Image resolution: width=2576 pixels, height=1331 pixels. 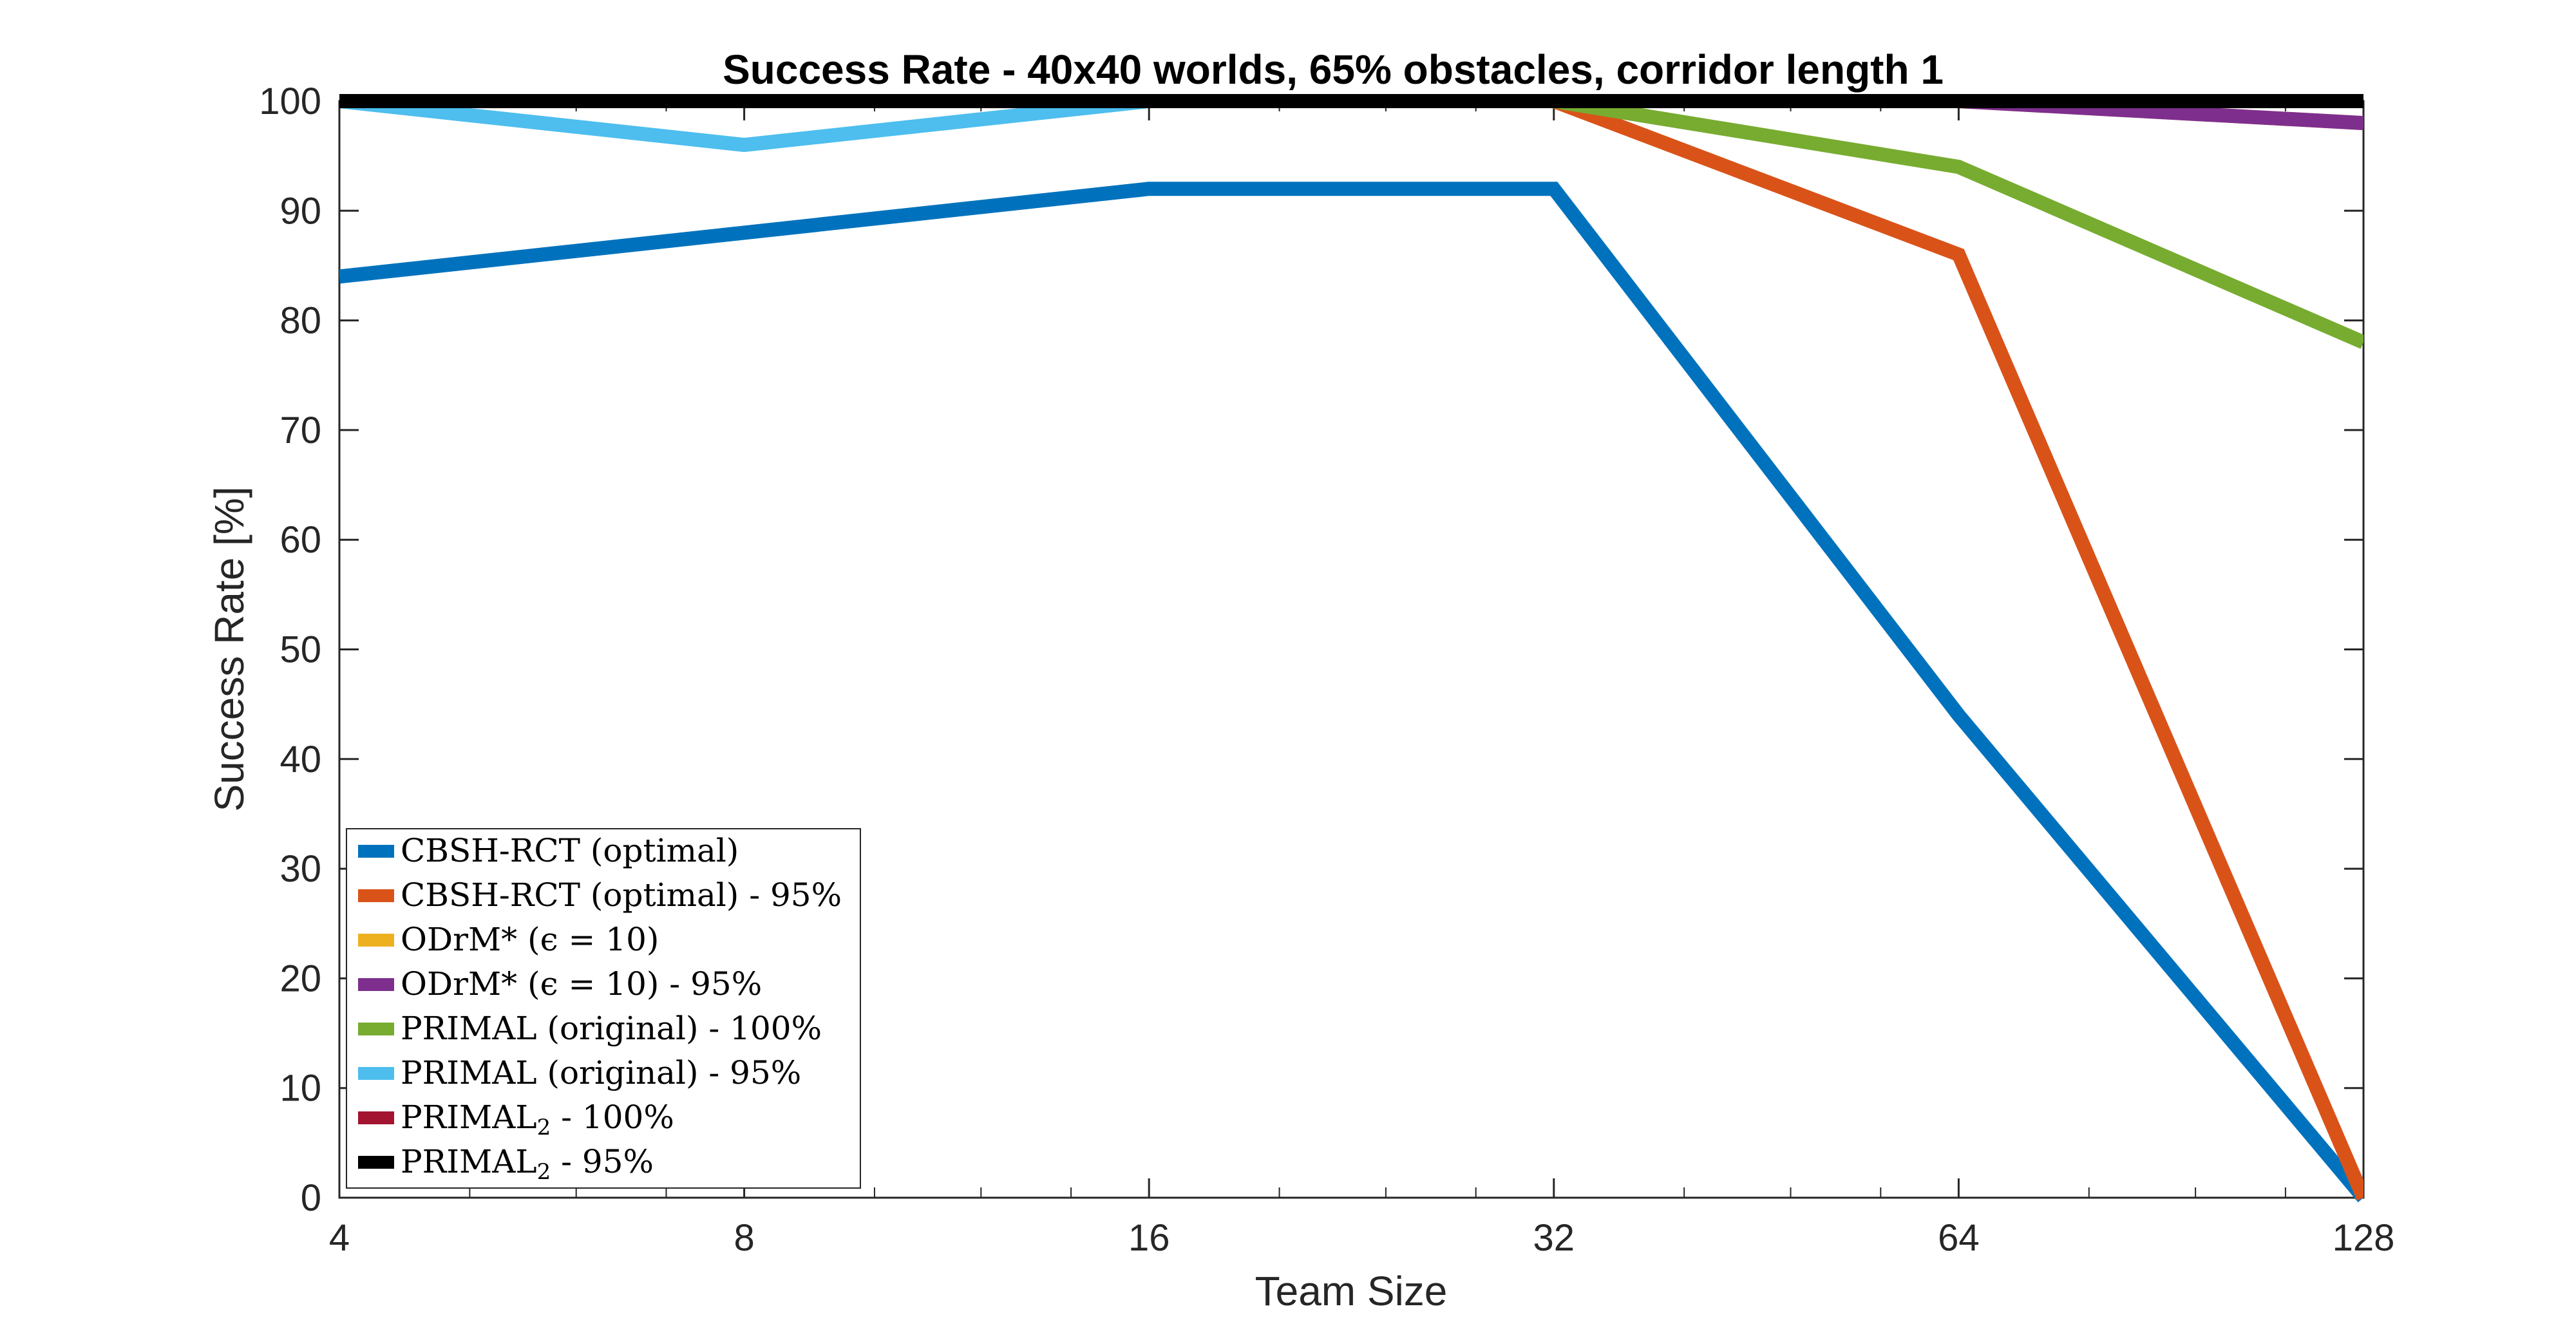 What do you see at coordinates (570, 850) in the screenshot?
I see `legend-label-1: CBSH-RCT (optimal)` at bounding box center [570, 850].